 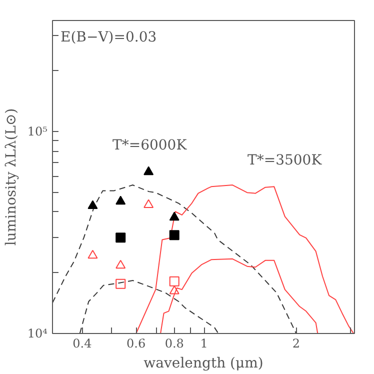 I want to click on y-tick-label: 10⁵, so click(x=37, y=131).